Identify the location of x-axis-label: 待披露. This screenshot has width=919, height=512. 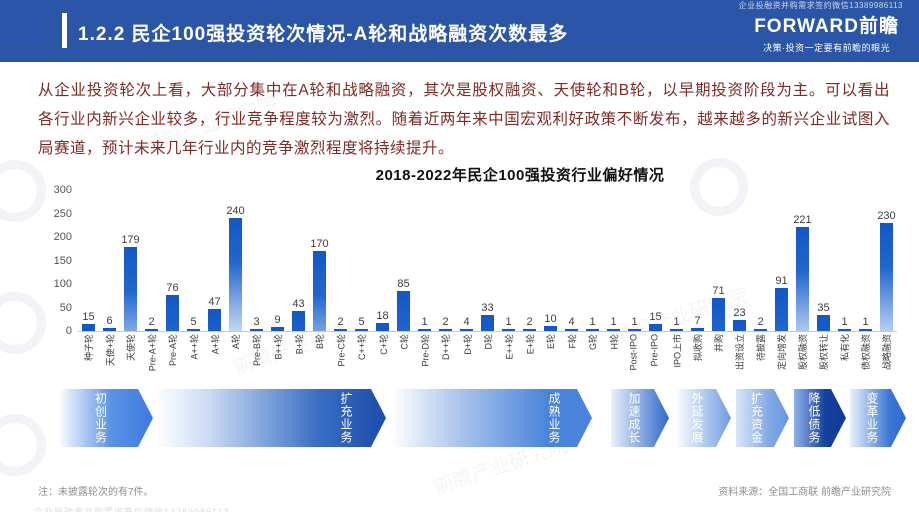
(761, 348).